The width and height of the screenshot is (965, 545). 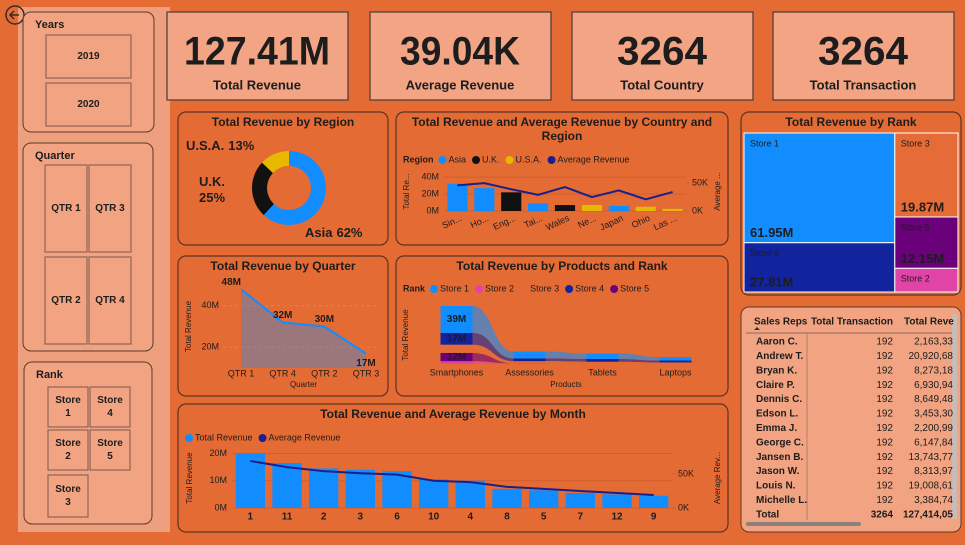 I want to click on slicer-item-label-box: Store 2, so click(x=68, y=450).